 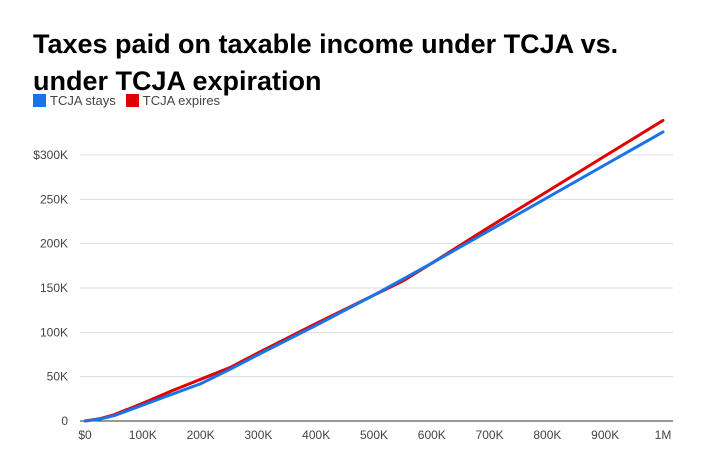 I want to click on legend-label-tcja-stays: TCJA stays, so click(x=83, y=100).